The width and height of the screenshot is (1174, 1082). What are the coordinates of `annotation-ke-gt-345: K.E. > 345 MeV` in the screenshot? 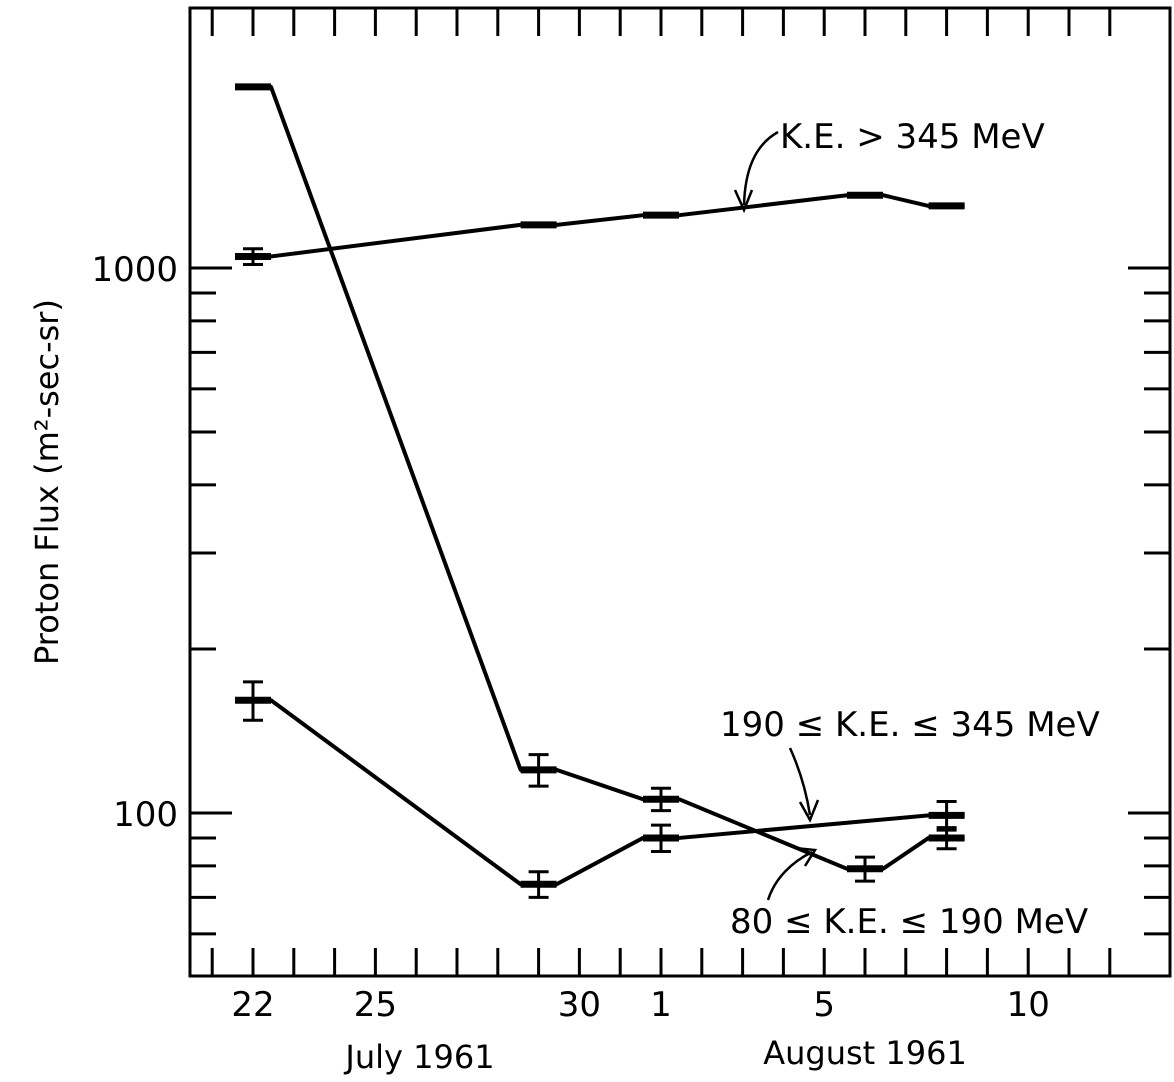 It's located at (912, 137).